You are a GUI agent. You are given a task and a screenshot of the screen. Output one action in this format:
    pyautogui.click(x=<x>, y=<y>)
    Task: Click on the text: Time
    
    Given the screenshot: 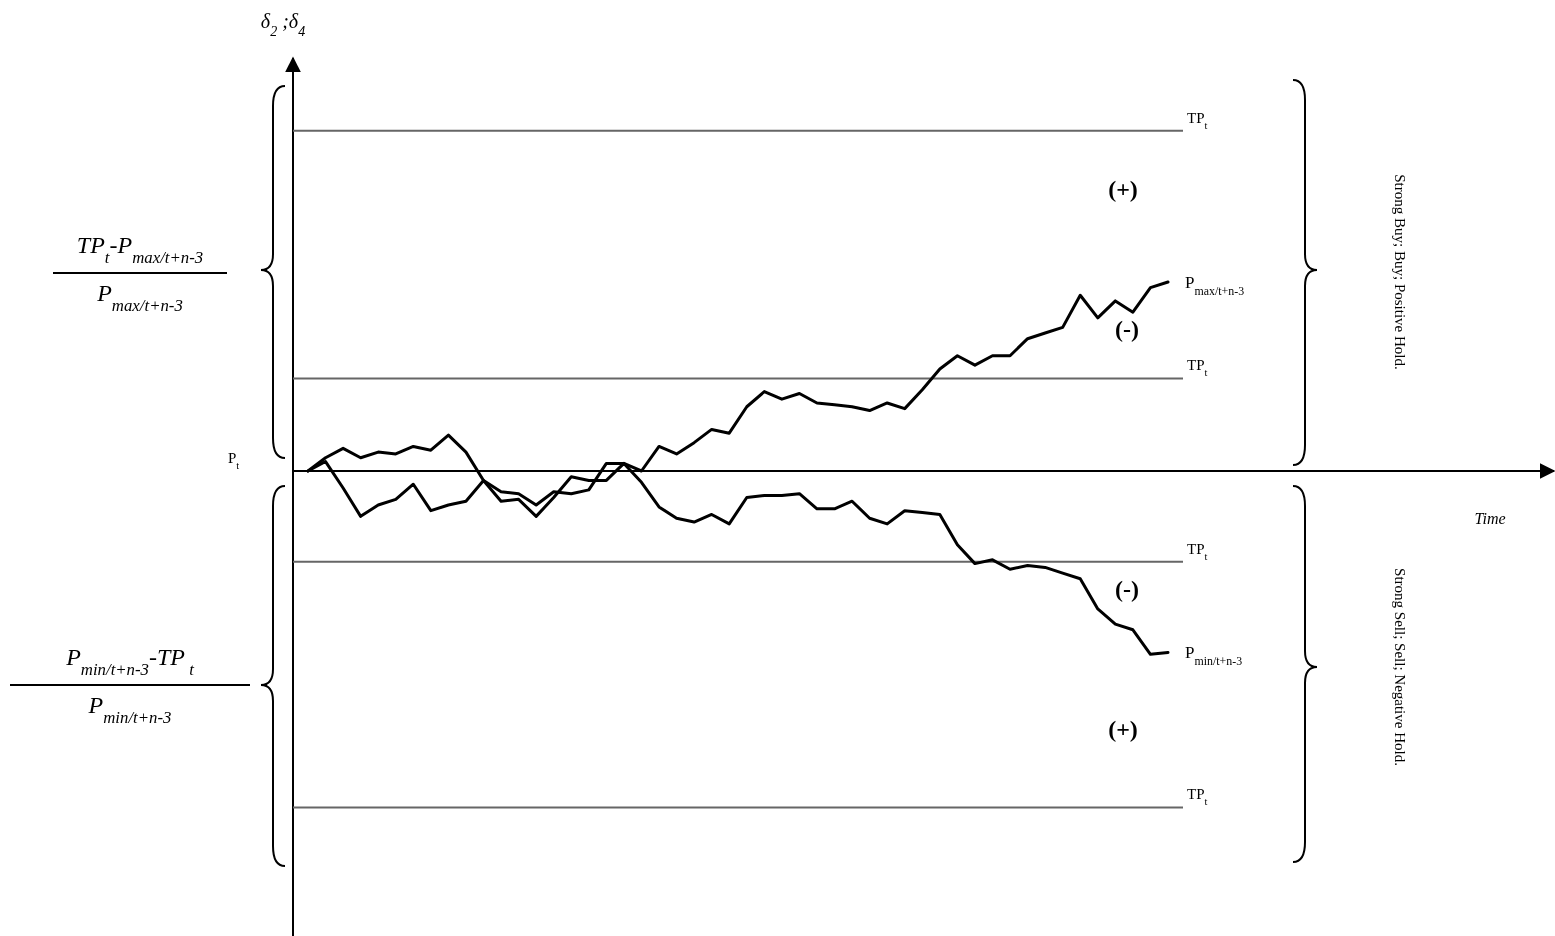 What is the action you would take?
    pyautogui.click(x=1490, y=518)
    